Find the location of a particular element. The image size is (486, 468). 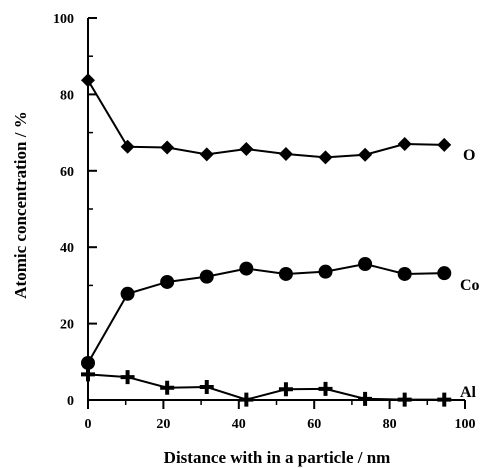

series-line-al is located at coordinates (266, 387).